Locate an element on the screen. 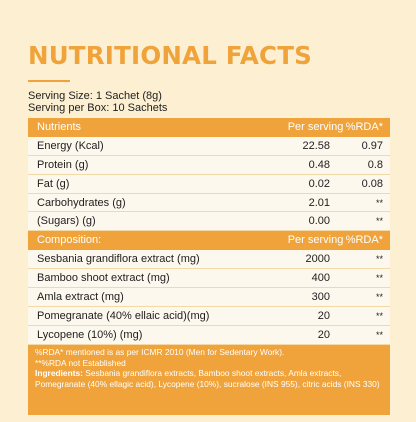 This screenshot has width=416, height=422. composition-per-serving: 2000 is located at coordinates (317, 259).